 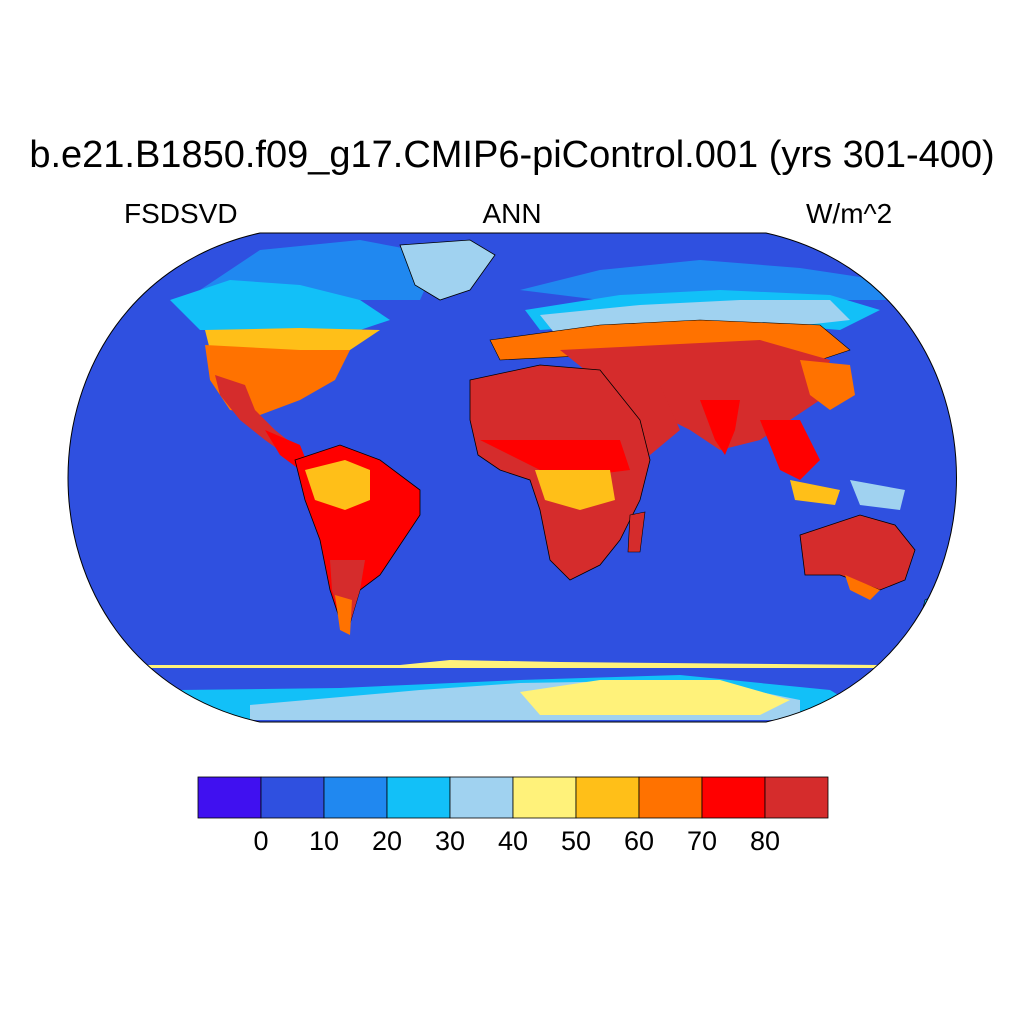 I want to click on colorbar-tick-label: 0, so click(x=261, y=841).